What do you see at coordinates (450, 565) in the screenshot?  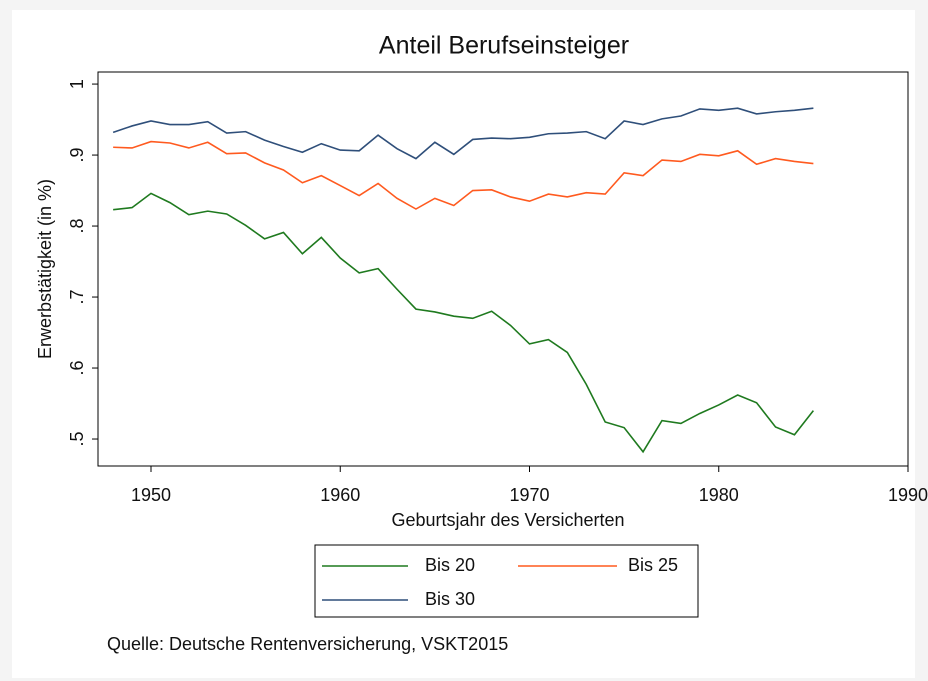 I see `legend-label: Bis 20` at bounding box center [450, 565].